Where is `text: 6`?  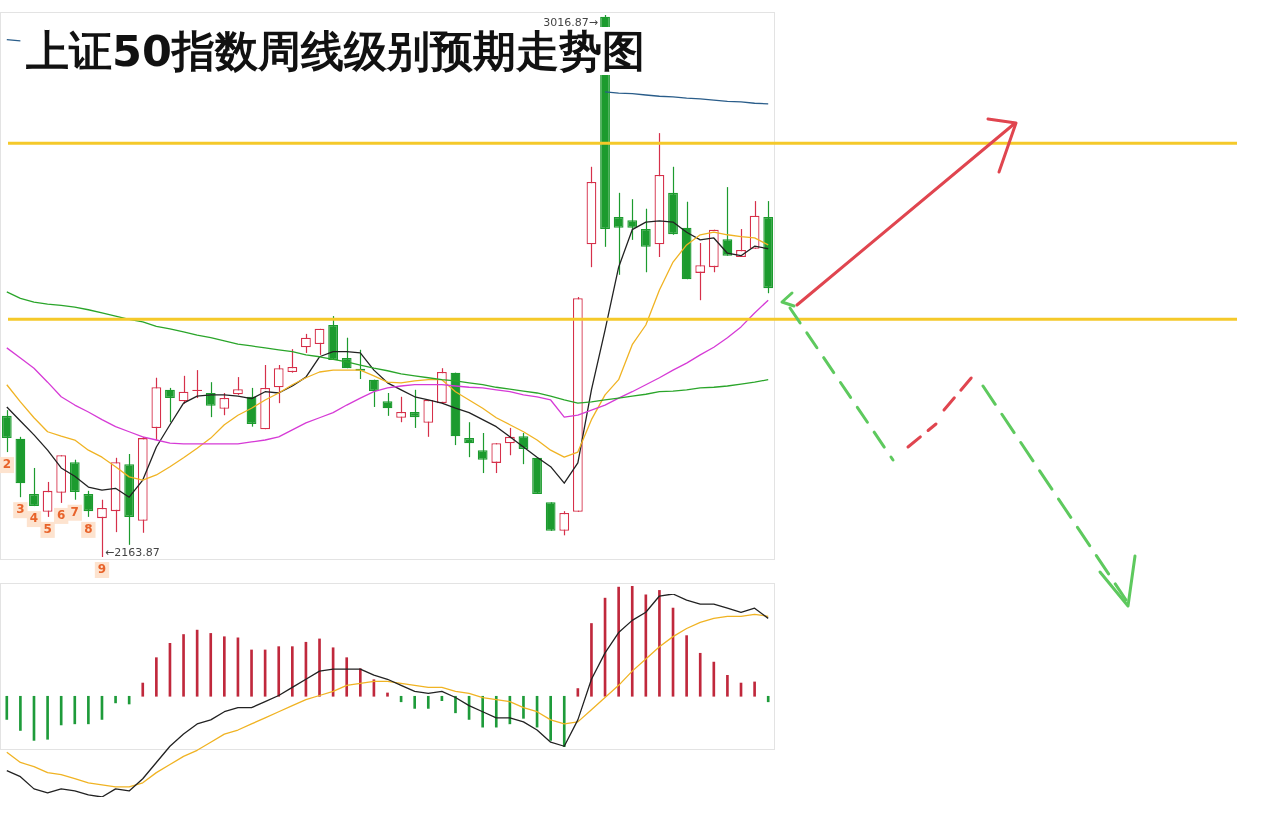
text: 6 is located at coordinates (61, 515).